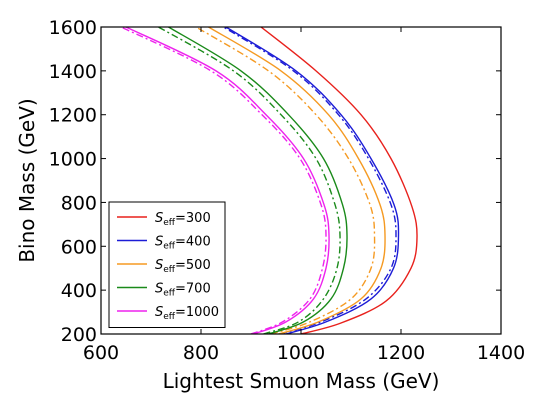  What do you see at coordinates (401, 353) in the screenshot?
I see `x-tick-label: 1200` at bounding box center [401, 353].